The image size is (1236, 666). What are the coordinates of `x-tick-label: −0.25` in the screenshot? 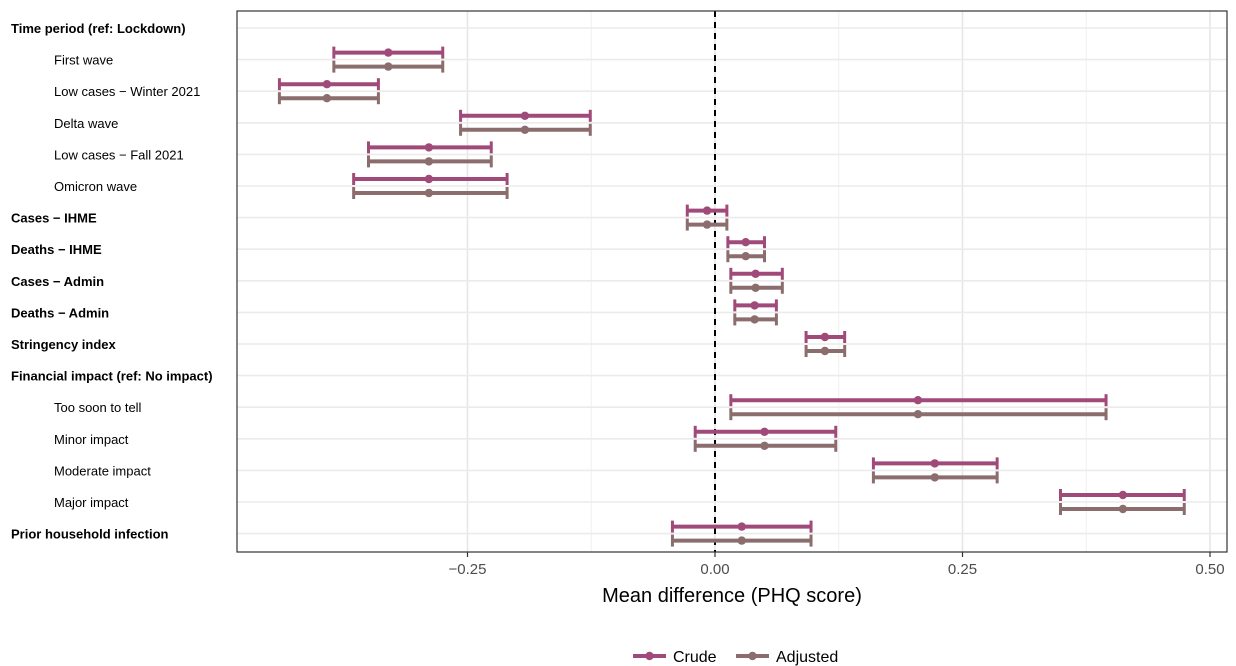 It's located at (468, 569).